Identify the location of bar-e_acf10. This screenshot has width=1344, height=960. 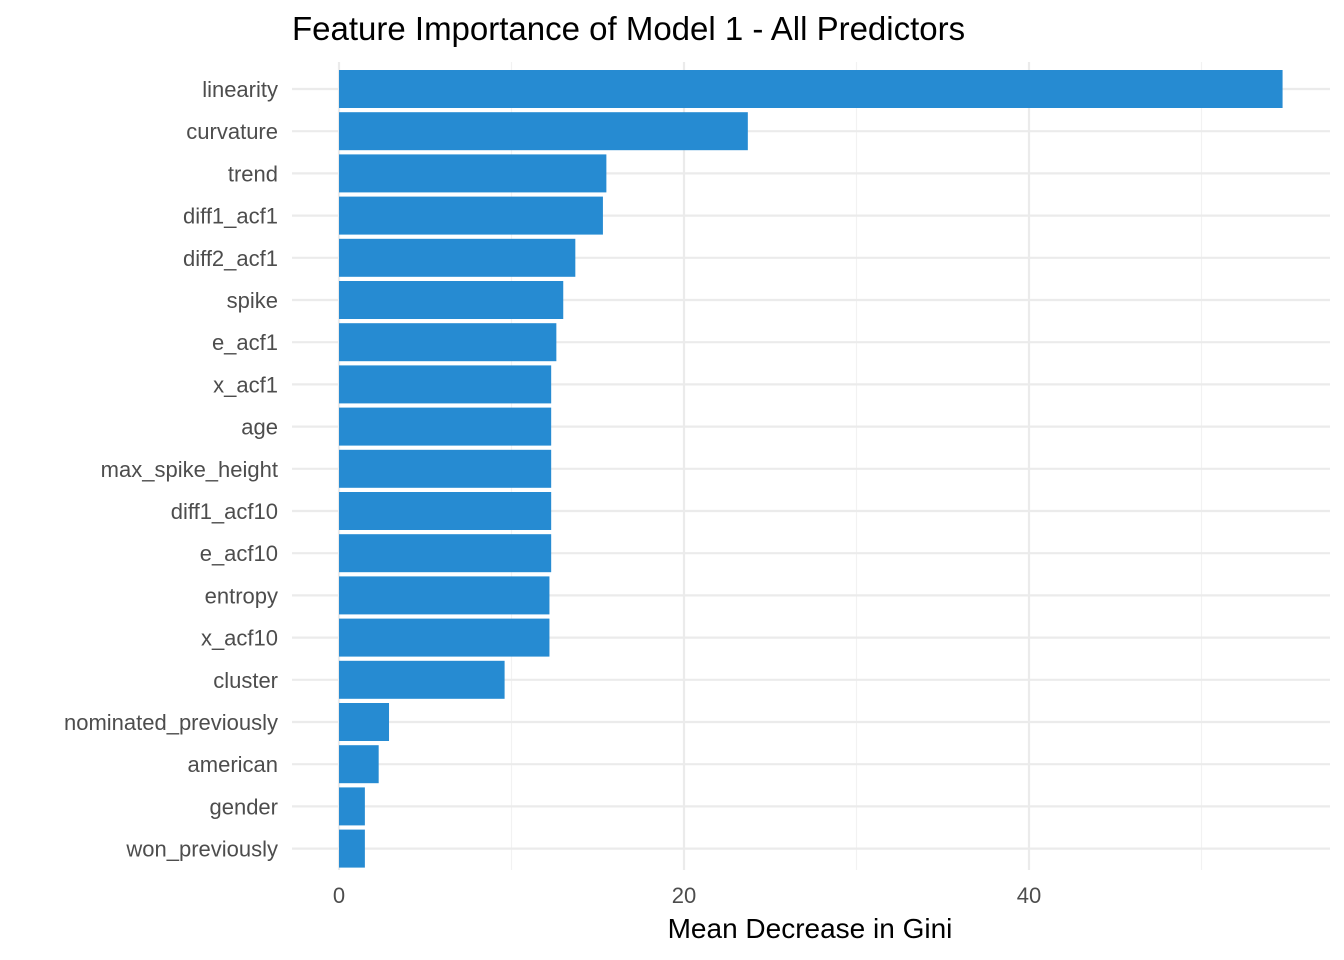
(445, 553).